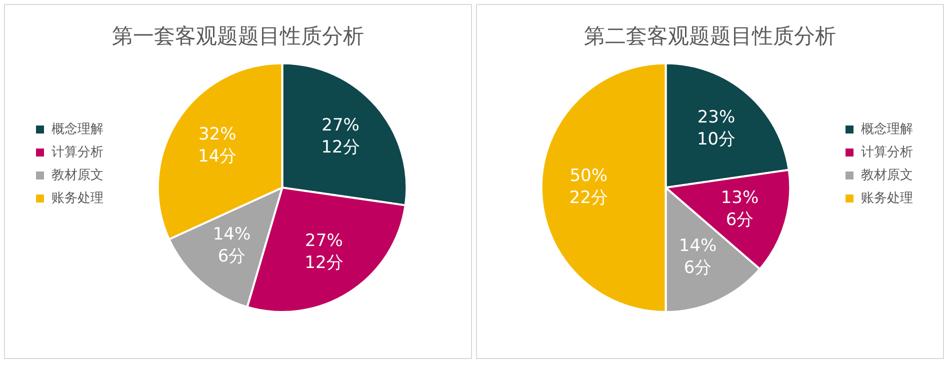 The image size is (944, 365). What do you see at coordinates (710, 36) in the screenshot?
I see `chart-title: 第二套客观题题目性质分析` at bounding box center [710, 36].